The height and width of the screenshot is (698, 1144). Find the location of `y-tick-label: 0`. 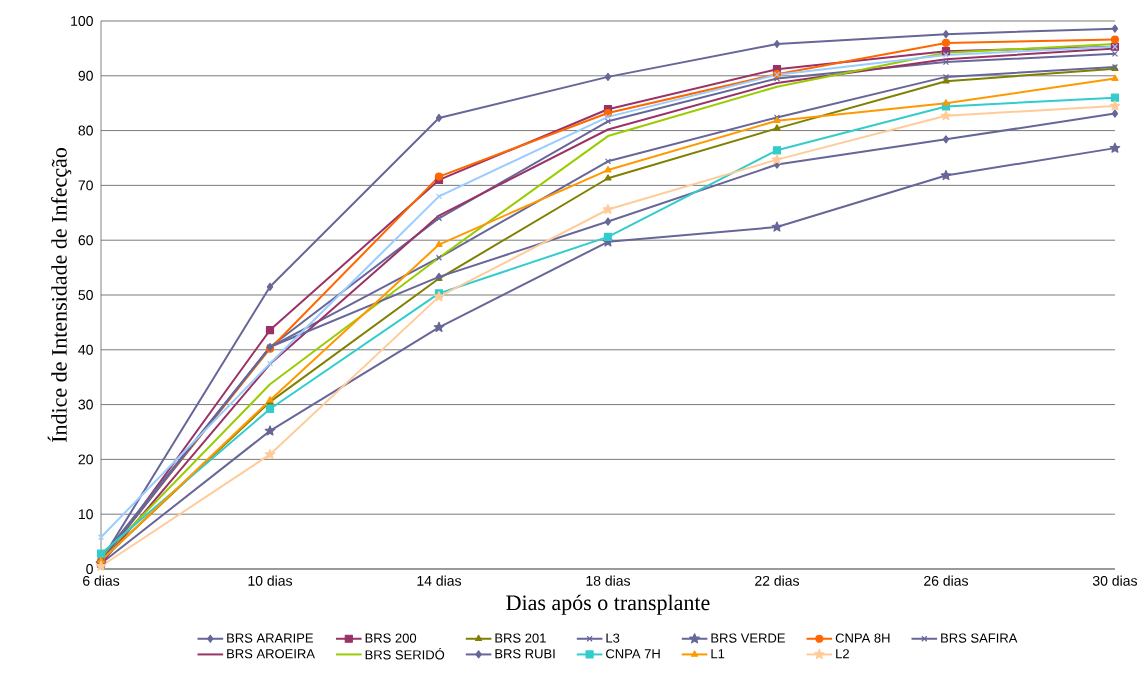

y-tick-label: 0 is located at coordinates (89, 569).